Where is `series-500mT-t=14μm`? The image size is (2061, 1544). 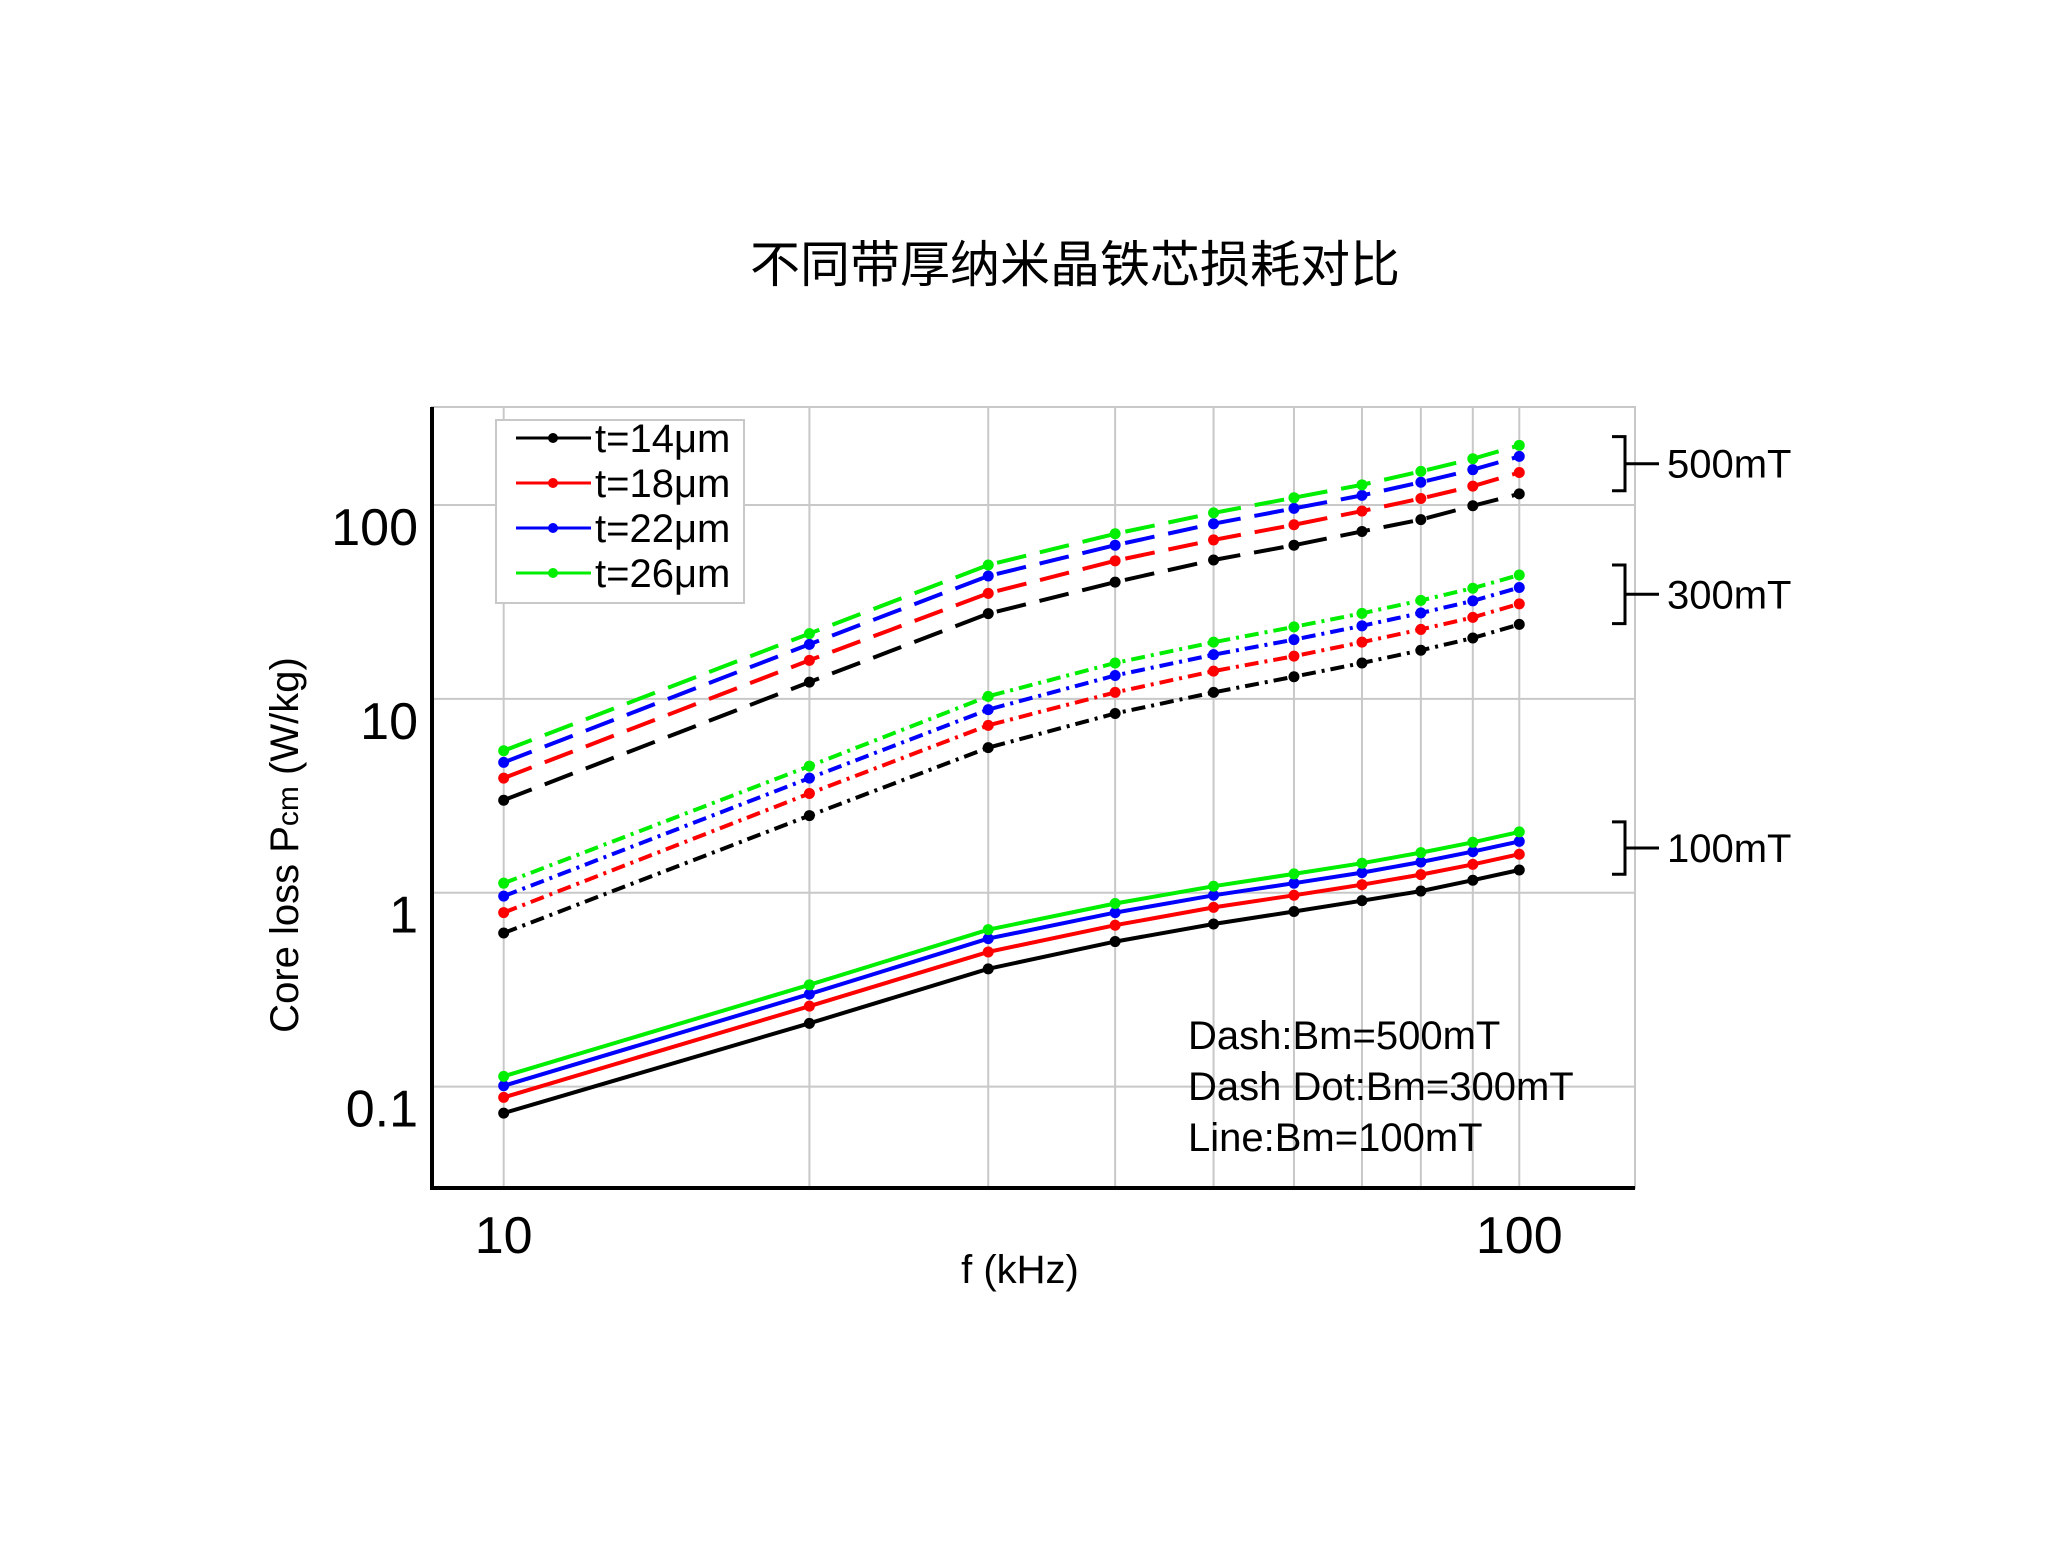 series-500mT-t=14μm is located at coordinates (1011, 647).